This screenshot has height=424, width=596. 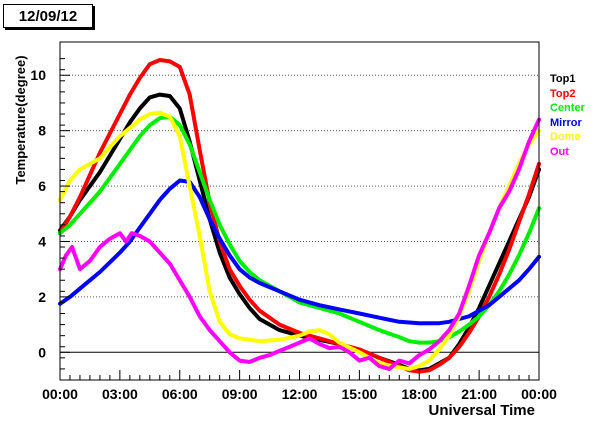 I want to click on x-tick-label: 03:00, so click(x=120, y=394).